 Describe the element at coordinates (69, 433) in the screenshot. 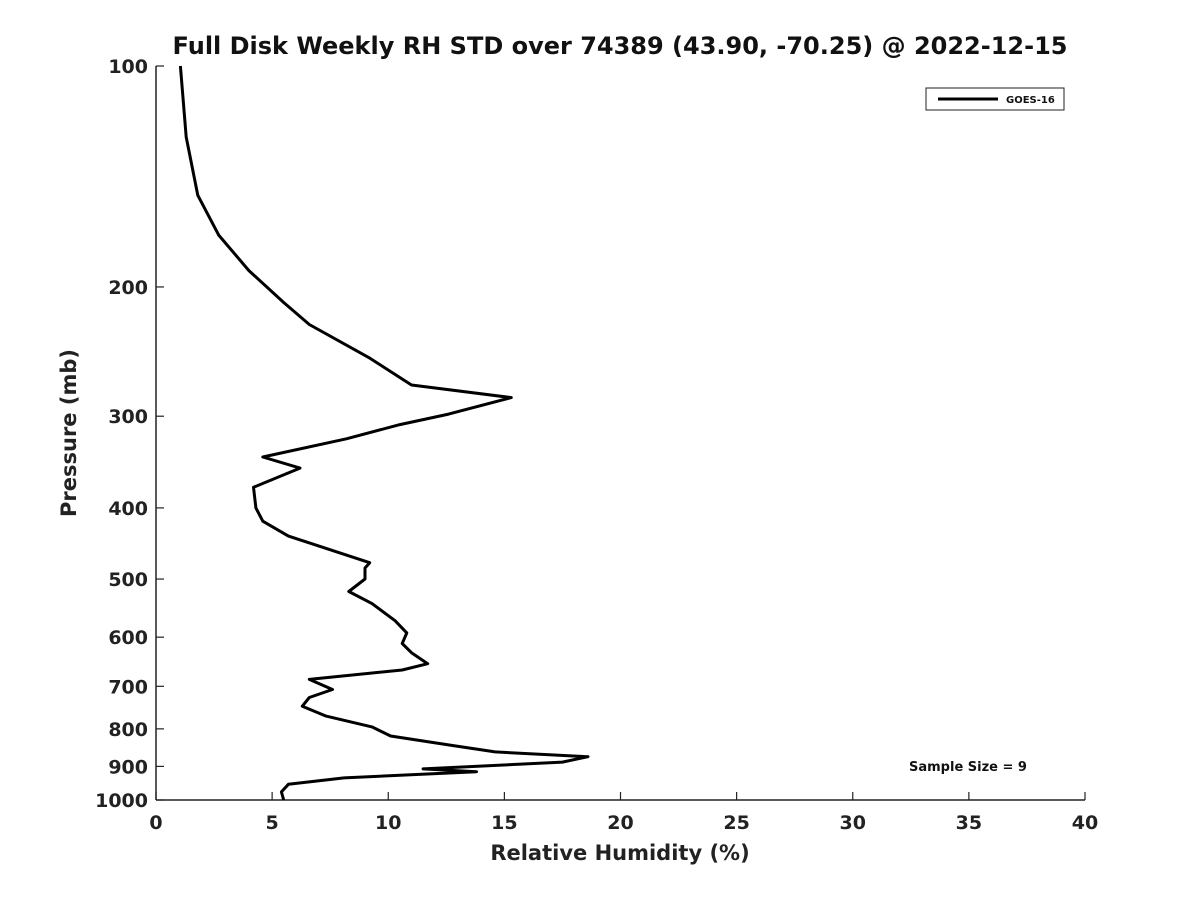

I see `y-axis-label: Pressure (mb)` at that location.